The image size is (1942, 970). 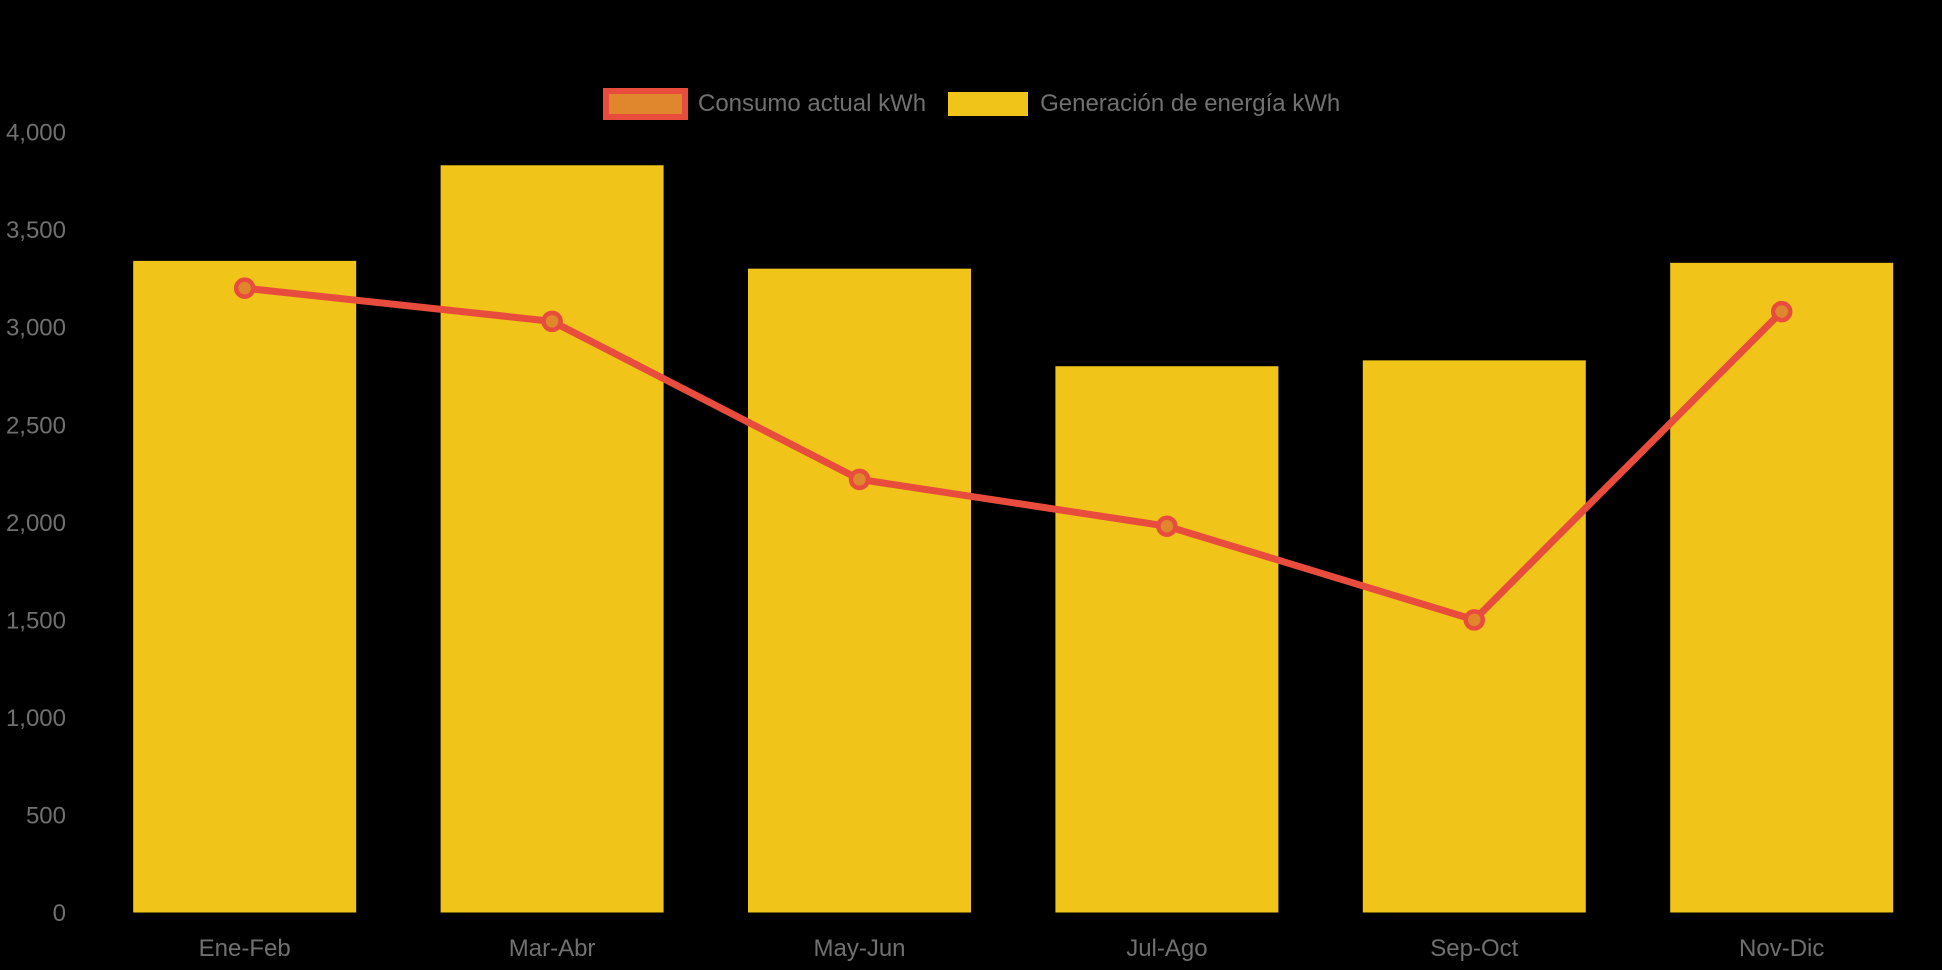 I want to click on x-axis-label-sep-oct: Sep-Oct, so click(x=1474, y=948).